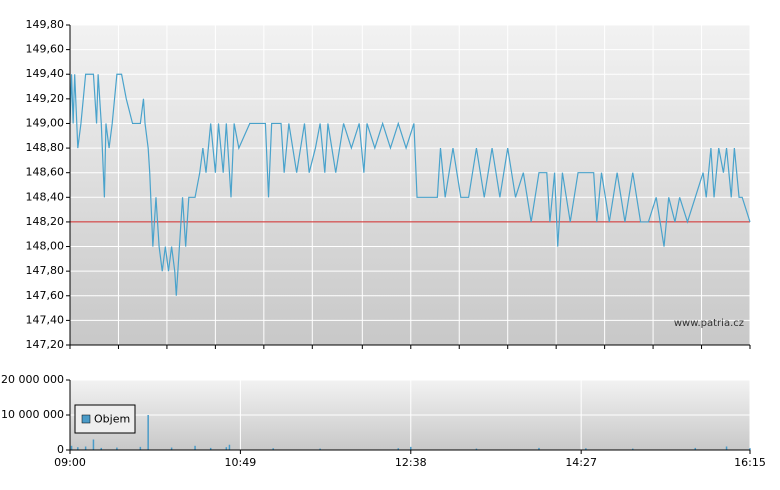  Describe the element at coordinates (45, 319) in the screenshot. I see `y-tick-label: 147,40` at that location.